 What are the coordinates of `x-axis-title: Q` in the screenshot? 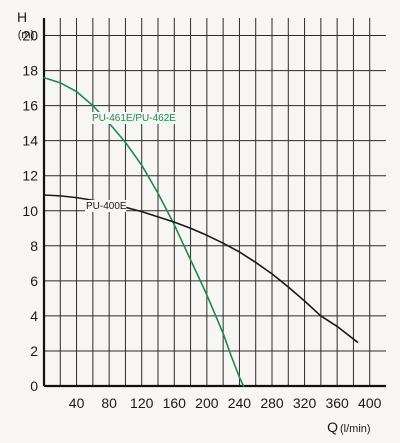 It's located at (332, 427).